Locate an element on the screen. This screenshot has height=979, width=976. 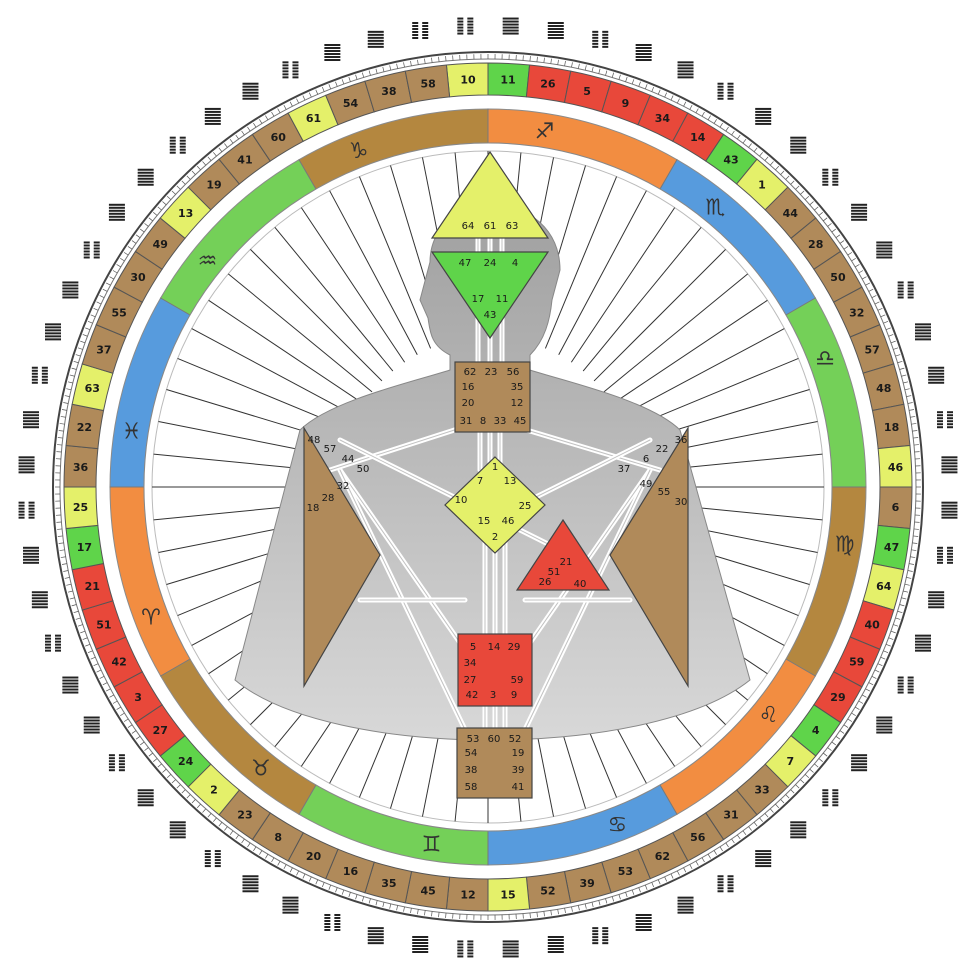
gate-label: 21 is located at coordinates (92, 586).